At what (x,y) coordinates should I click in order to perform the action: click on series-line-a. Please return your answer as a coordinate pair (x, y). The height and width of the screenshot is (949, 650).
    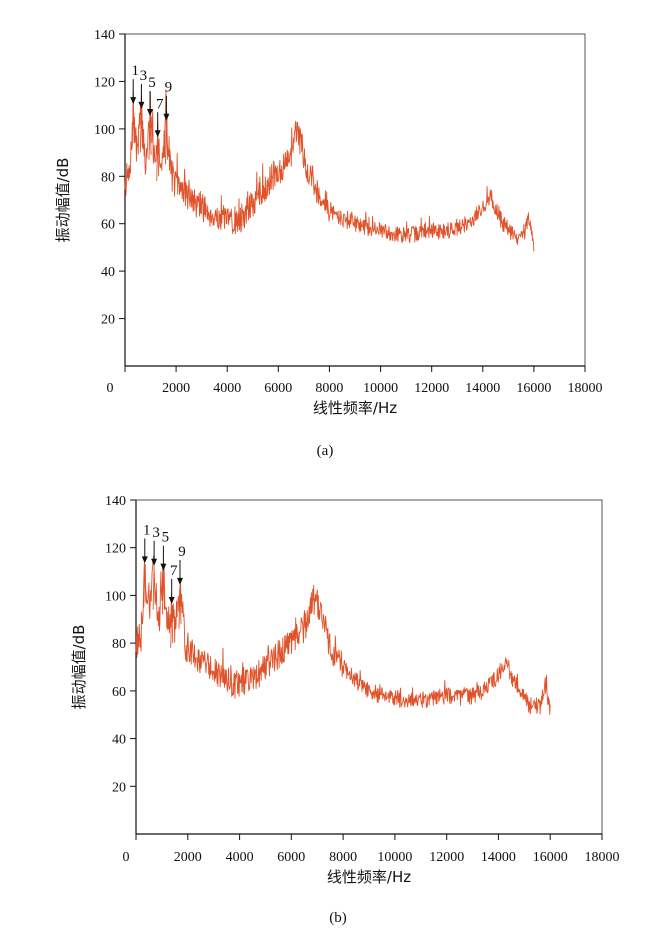
    Looking at the image, I should click on (329, 170).